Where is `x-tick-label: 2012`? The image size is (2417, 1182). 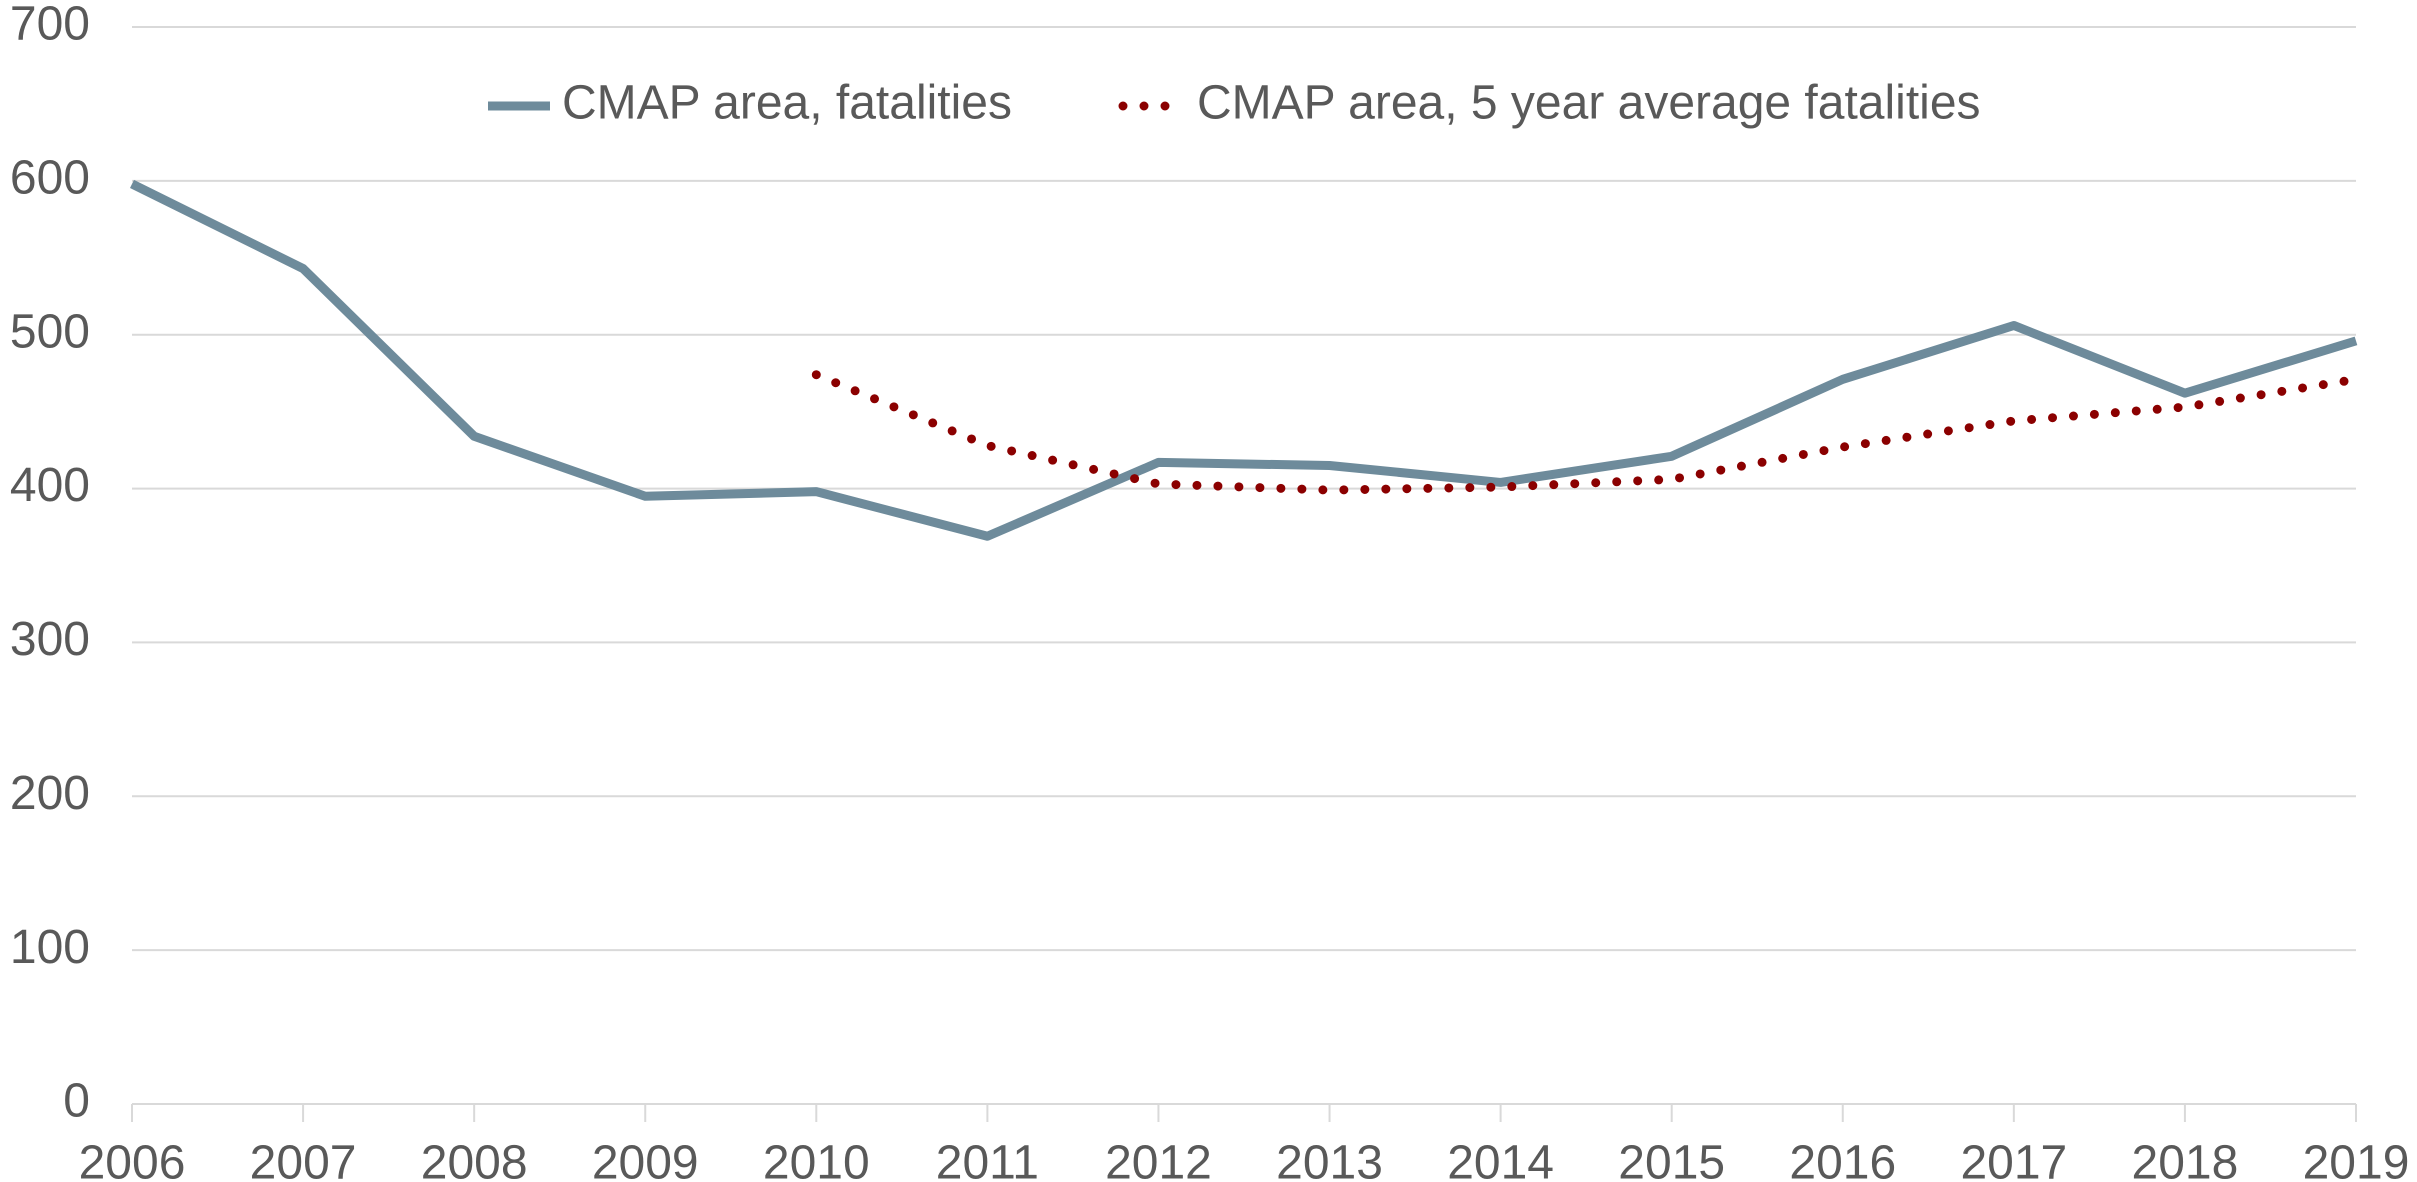 x-tick-label: 2012 is located at coordinates (1158, 1159).